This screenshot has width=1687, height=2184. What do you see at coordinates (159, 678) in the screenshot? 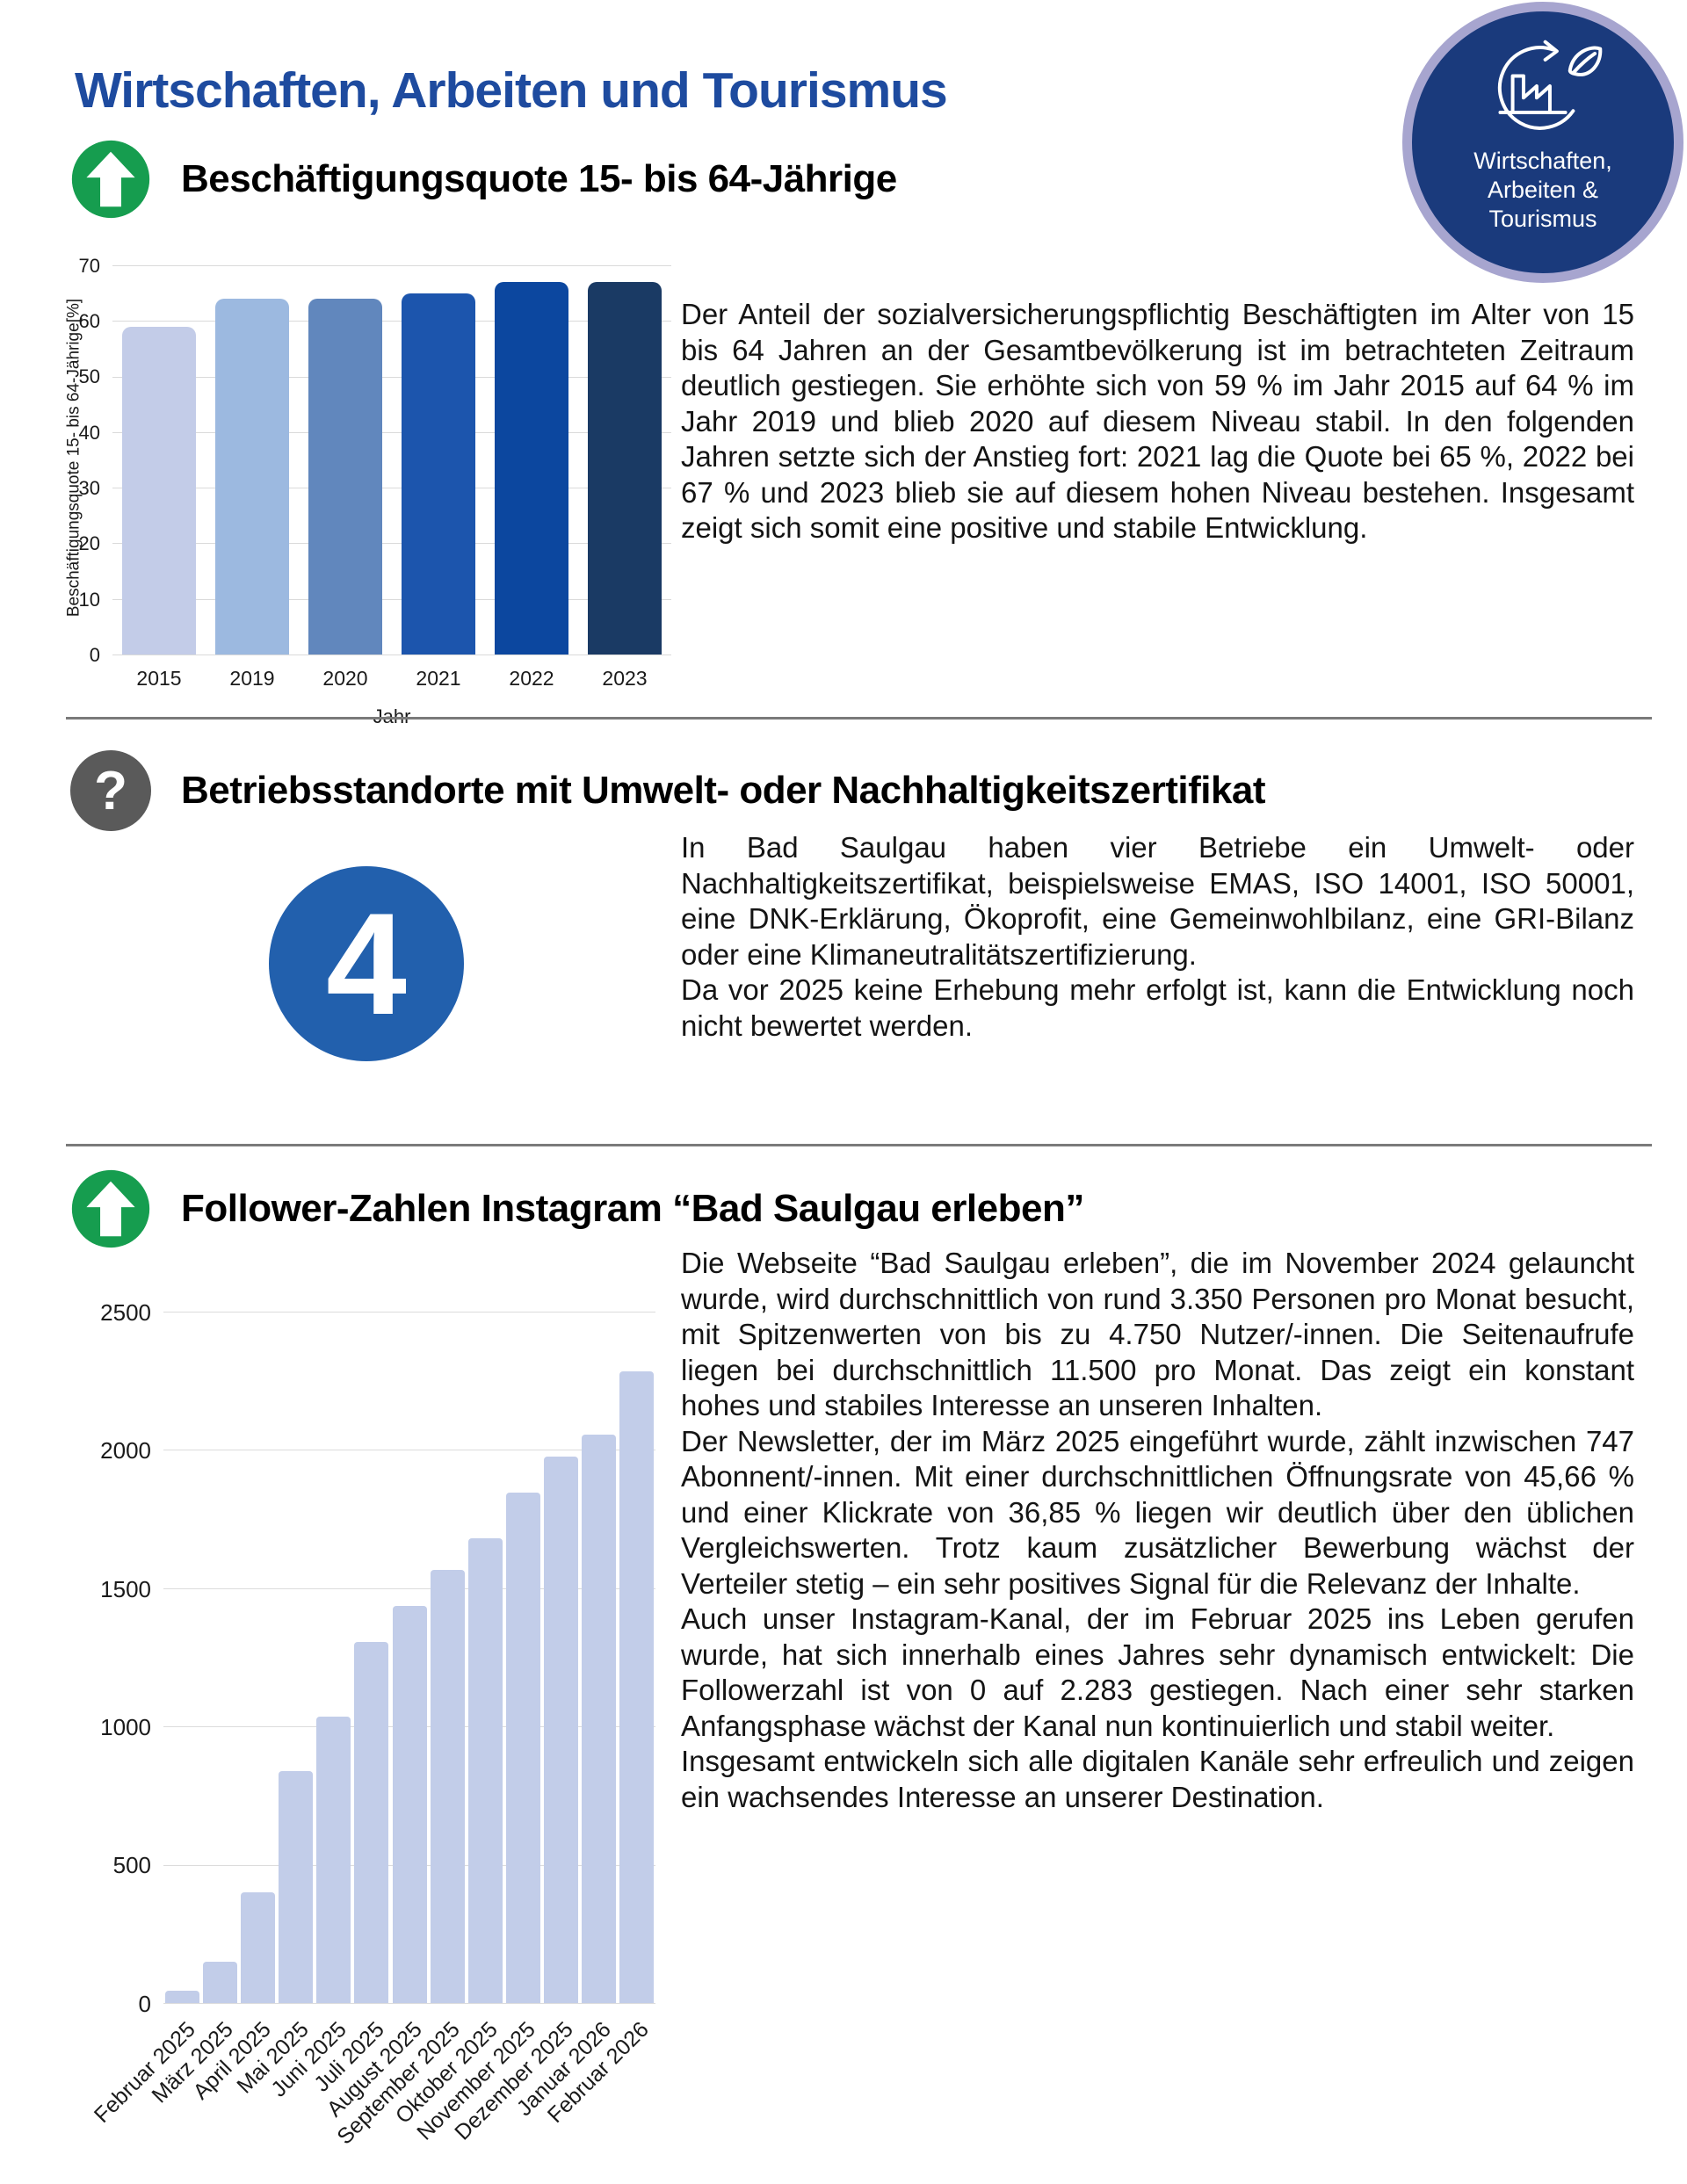
I see `x-axis-tick-label: 2015` at bounding box center [159, 678].